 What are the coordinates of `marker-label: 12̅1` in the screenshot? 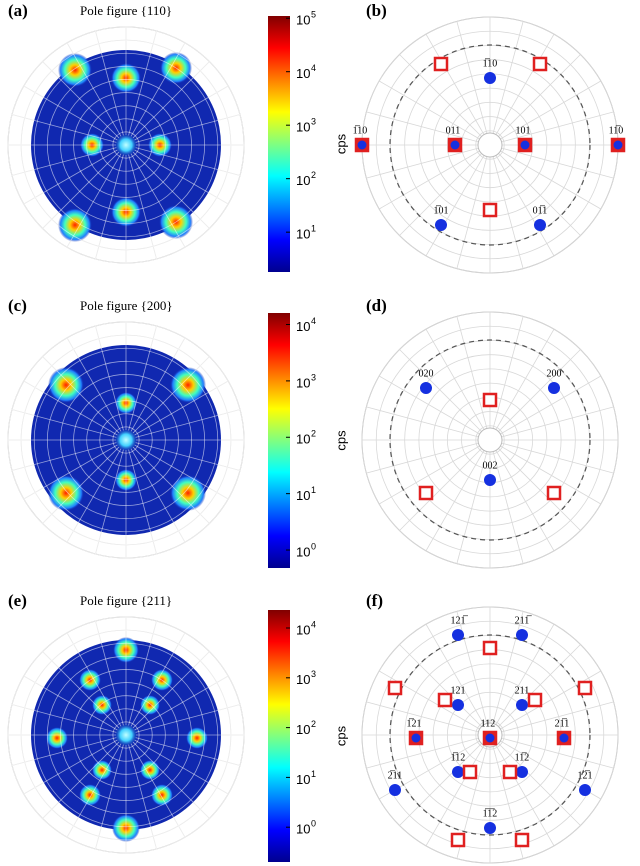 It's located at (585, 775).